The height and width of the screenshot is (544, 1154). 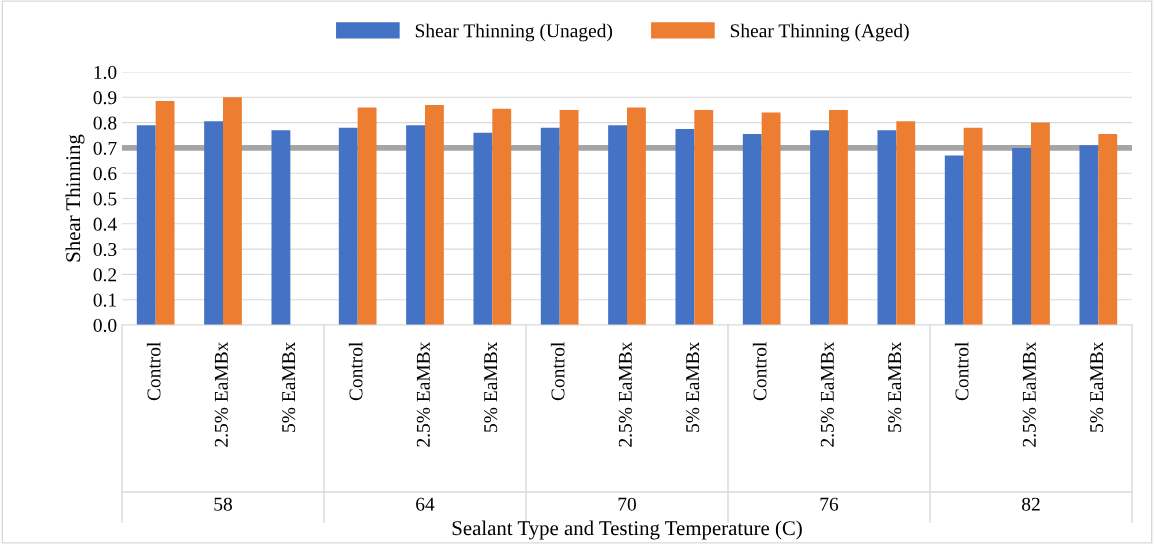 I want to click on legend-label: Shear Thinning (Aged), so click(x=819, y=32).